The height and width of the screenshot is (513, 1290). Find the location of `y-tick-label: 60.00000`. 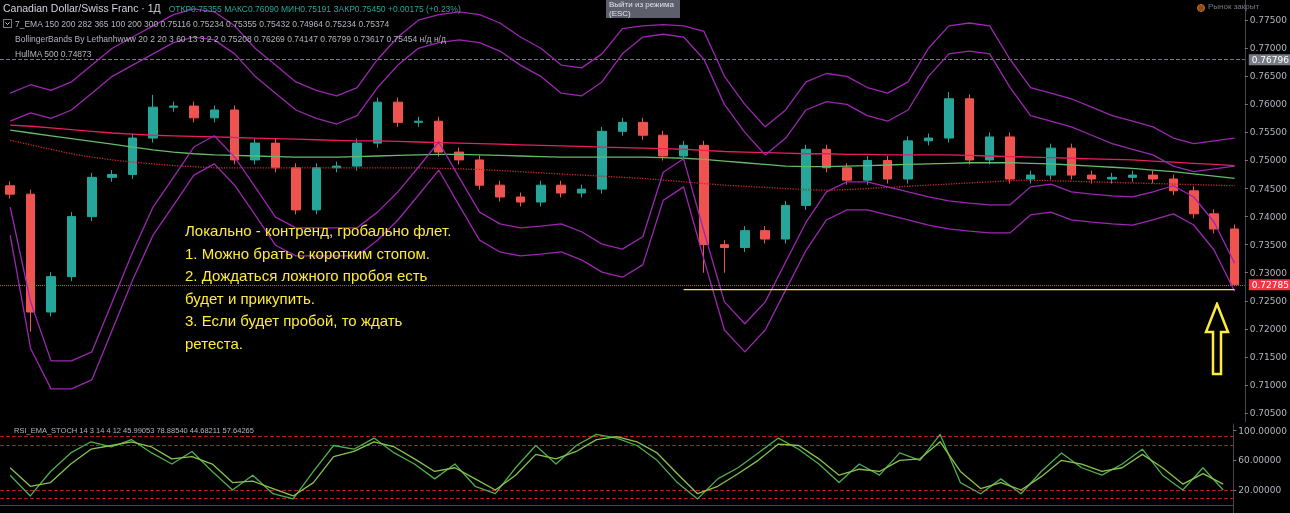

y-tick-label: 60.00000 is located at coordinates (1260, 460).